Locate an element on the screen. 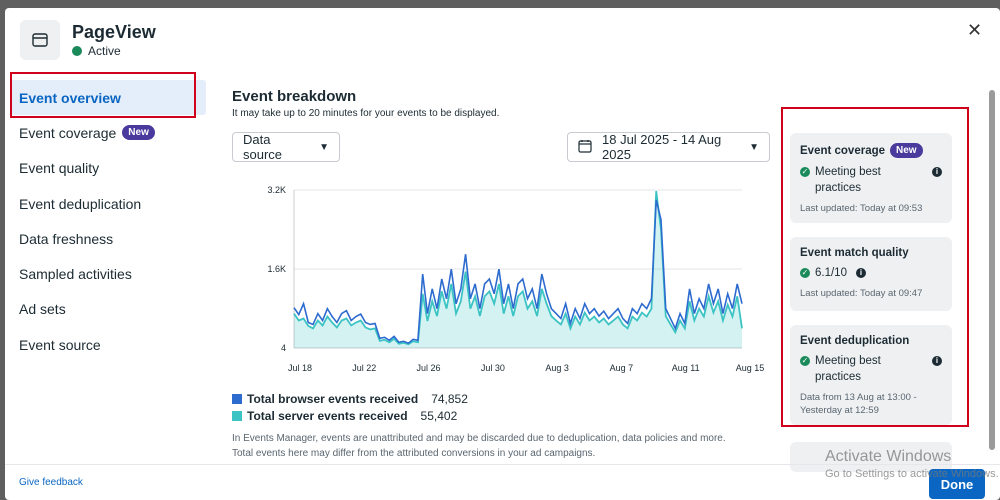 This screenshot has width=1000, height=500. card-title: Event deduplication is located at coordinates (871, 341).